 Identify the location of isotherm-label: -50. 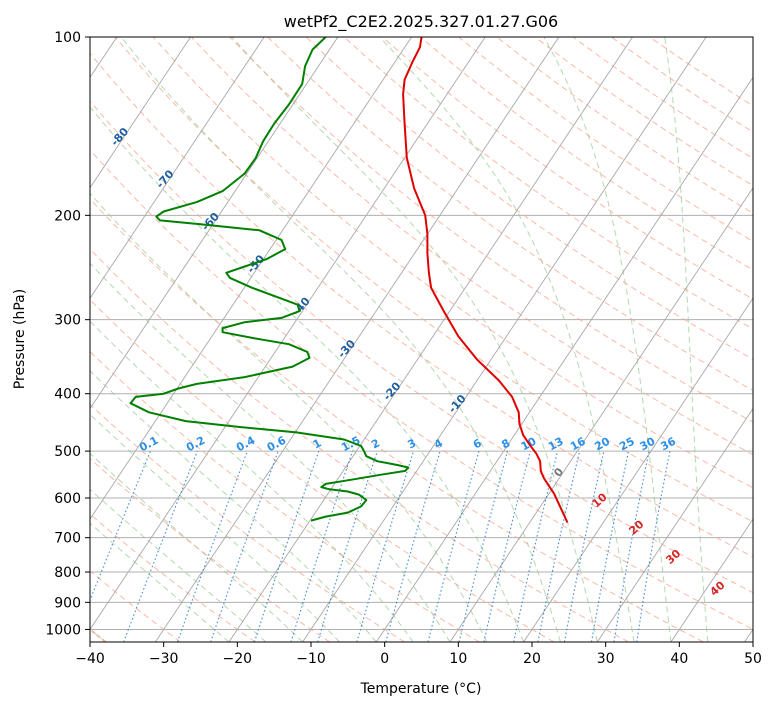
(255, 264).